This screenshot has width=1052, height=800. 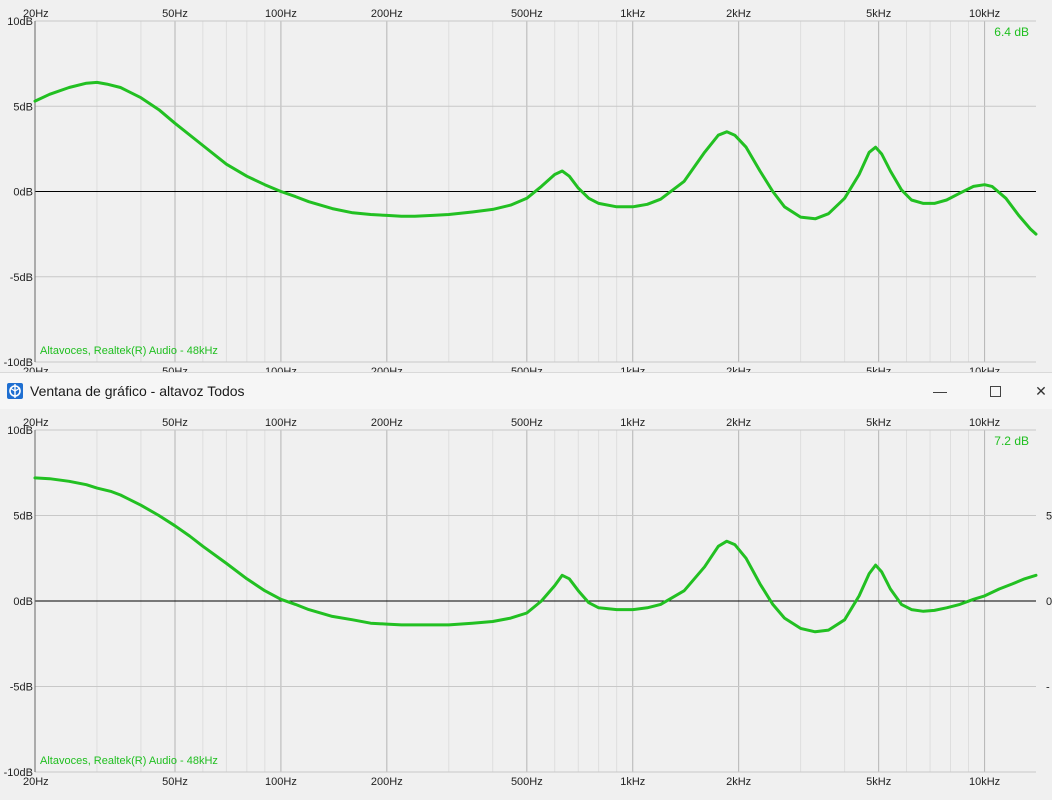 I want to click on maximize-icon, so click(x=995, y=391).